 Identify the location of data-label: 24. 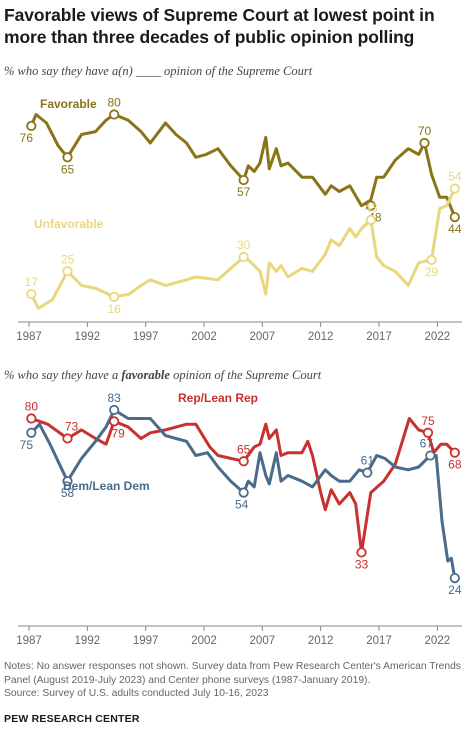
(455, 590).